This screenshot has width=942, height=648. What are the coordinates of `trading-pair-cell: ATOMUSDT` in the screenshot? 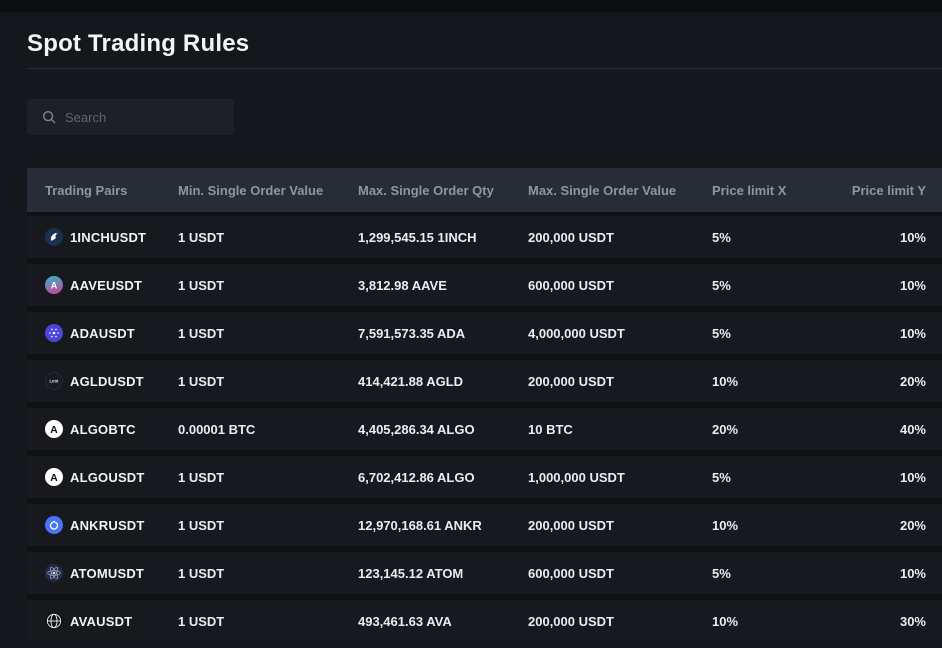 It's located at (111, 573).